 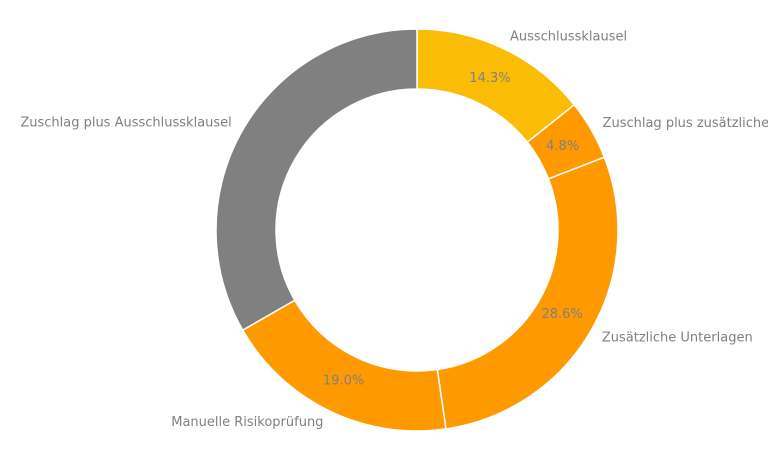 What do you see at coordinates (343, 381) in the screenshot?
I see `pct-label-manuelle-risikopruefung: 19.0%` at bounding box center [343, 381].